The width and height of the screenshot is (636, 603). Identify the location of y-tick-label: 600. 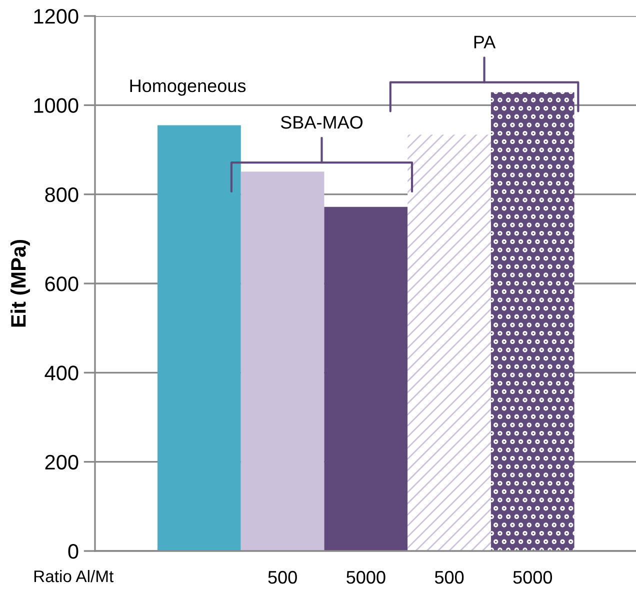
(61, 284).